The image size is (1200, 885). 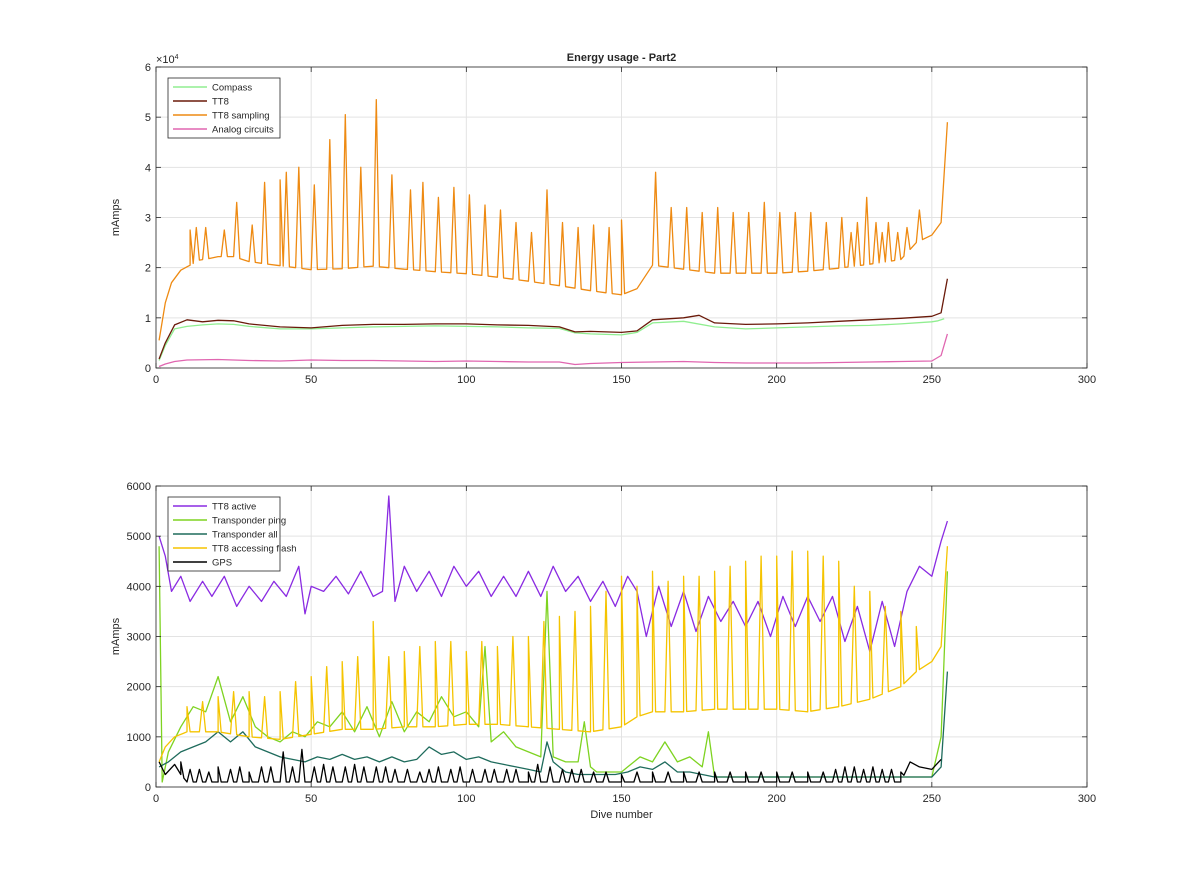 What do you see at coordinates (553, 574) in the screenshot?
I see `series-line-tt8-active` at bounding box center [553, 574].